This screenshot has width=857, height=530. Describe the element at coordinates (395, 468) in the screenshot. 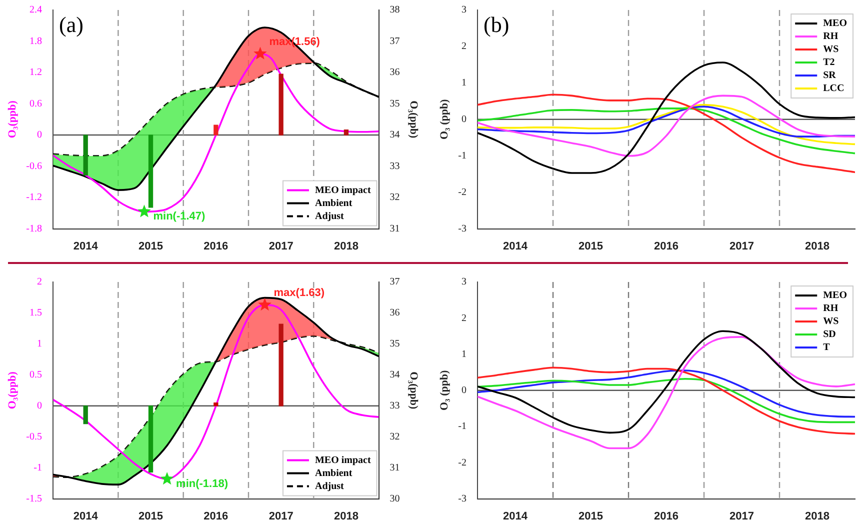

I see `y2-tick-label: 31` at that location.